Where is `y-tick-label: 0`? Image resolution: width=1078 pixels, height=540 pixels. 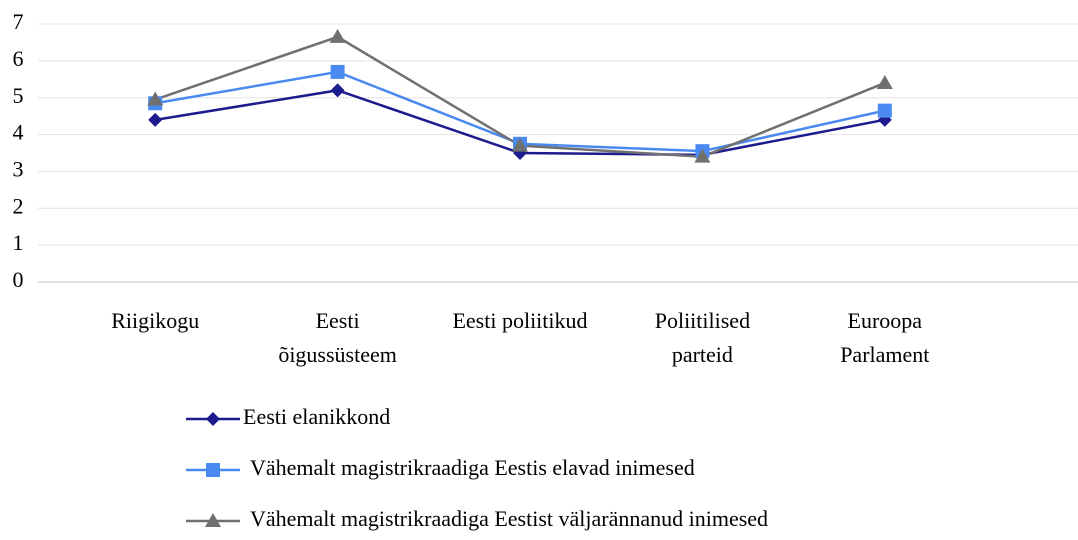
y-tick-label: 0 is located at coordinates (18, 279).